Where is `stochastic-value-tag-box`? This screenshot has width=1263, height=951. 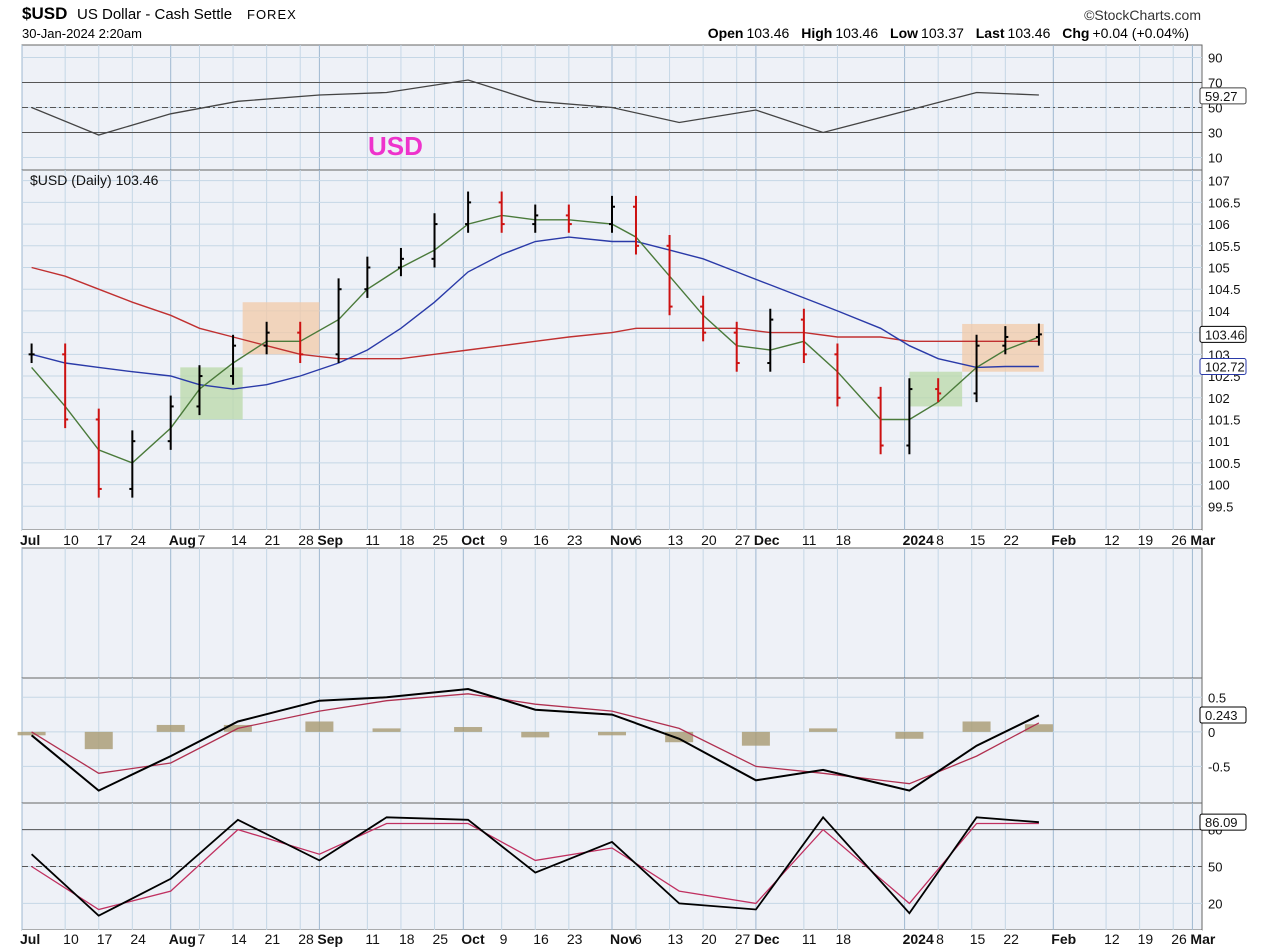 stochastic-value-tag-box is located at coordinates (1223, 822).